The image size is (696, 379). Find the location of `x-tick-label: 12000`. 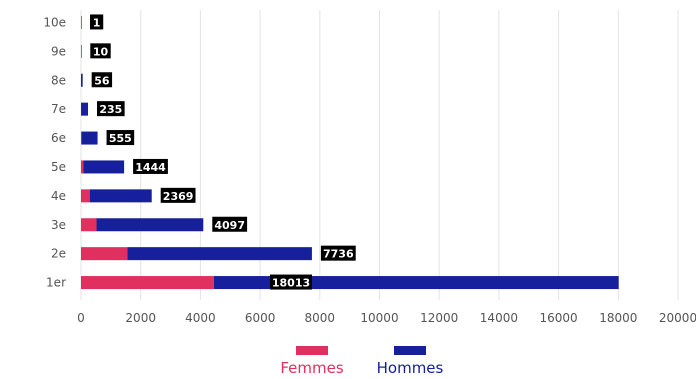

x-tick-label: 12000 is located at coordinates (439, 318).